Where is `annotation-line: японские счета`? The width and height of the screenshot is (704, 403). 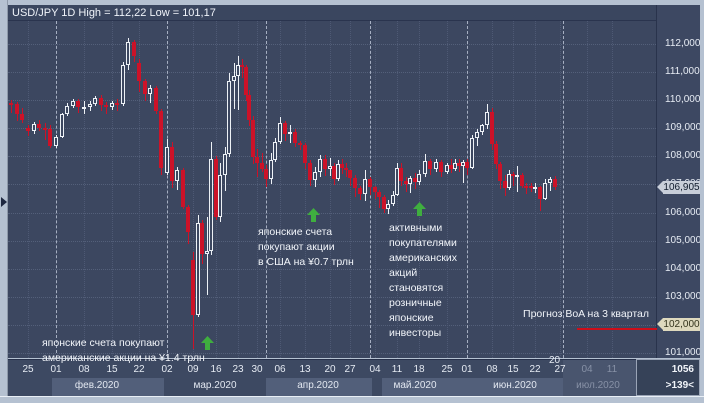
annotation-line: японские счета is located at coordinates (295, 232).